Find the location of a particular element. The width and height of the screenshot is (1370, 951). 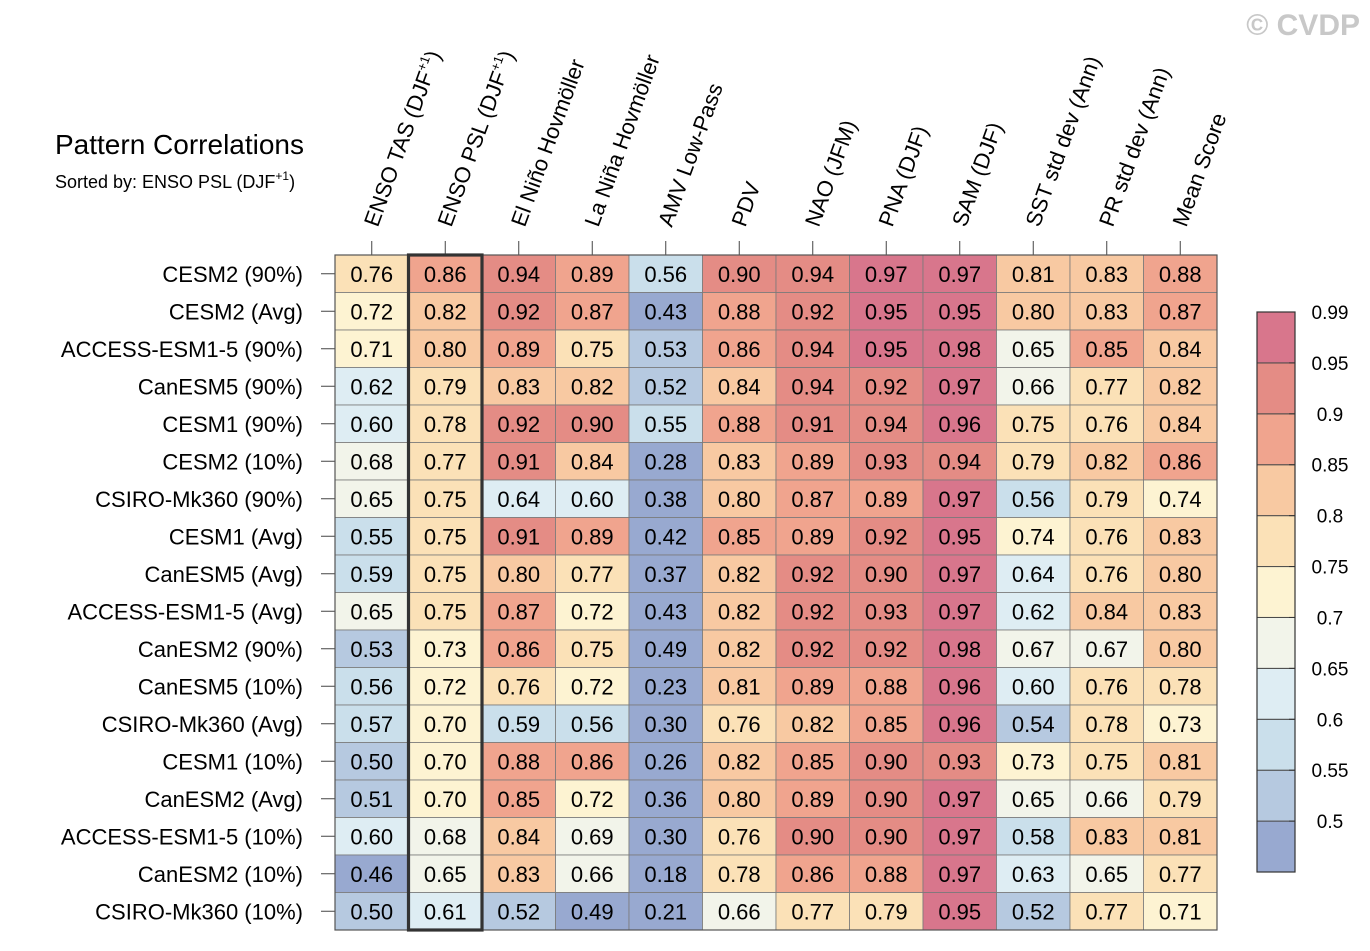

cell-value-label: 0.28 is located at coordinates (665, 461).